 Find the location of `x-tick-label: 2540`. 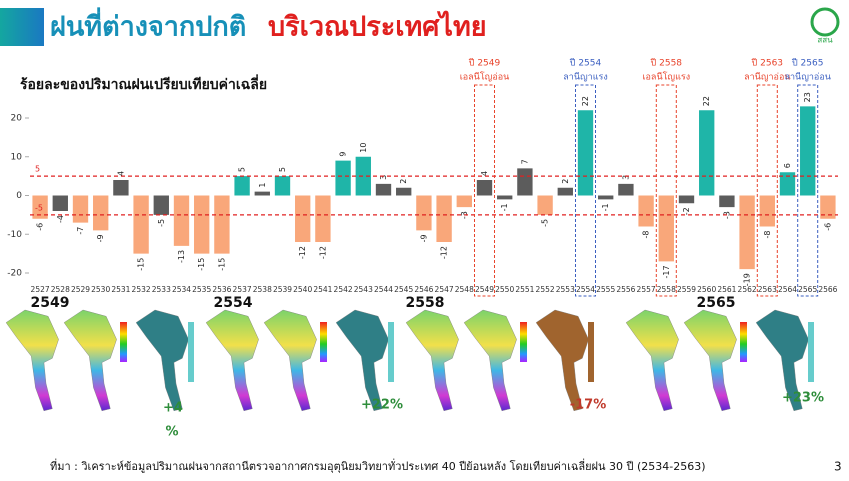

x-tick-label: 2540 is located at coordinates (302, 289).